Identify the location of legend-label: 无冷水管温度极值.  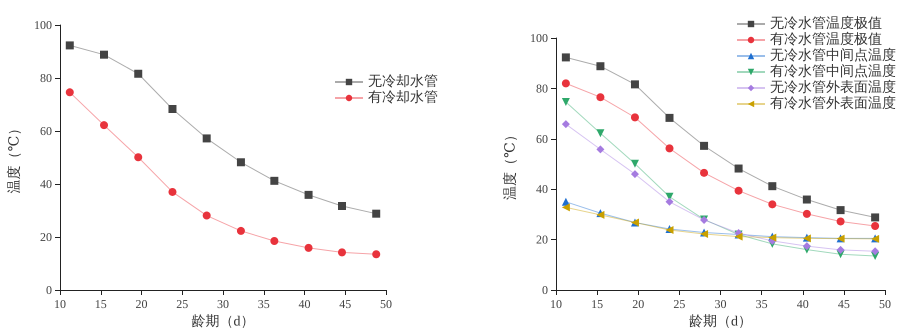
(826, 24).